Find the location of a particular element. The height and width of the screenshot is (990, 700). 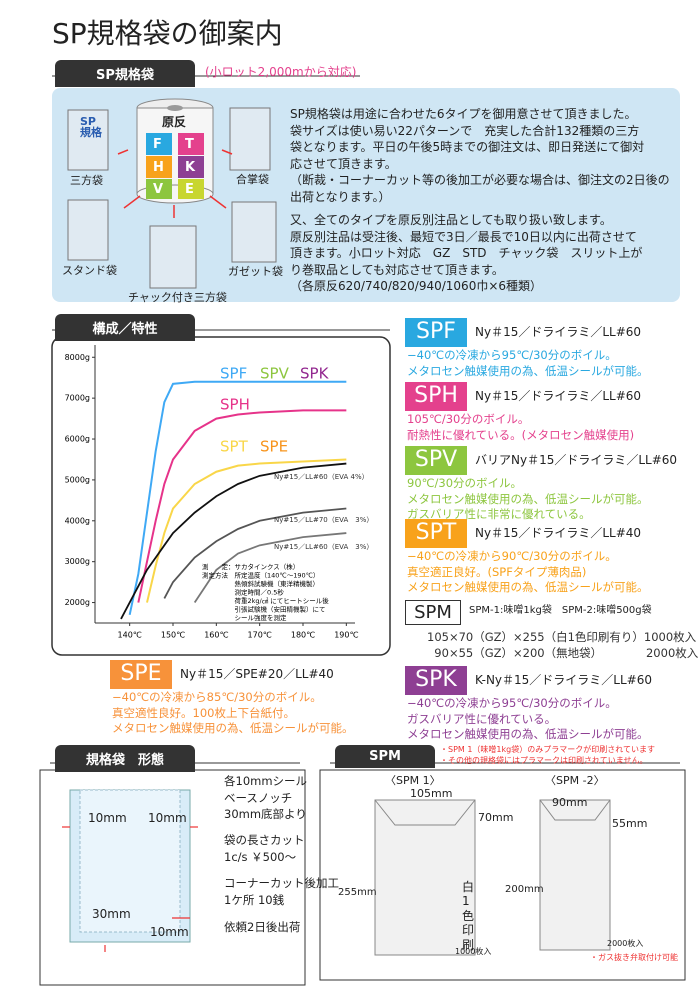

roll-letter: T is located at coordinates (189, 144).